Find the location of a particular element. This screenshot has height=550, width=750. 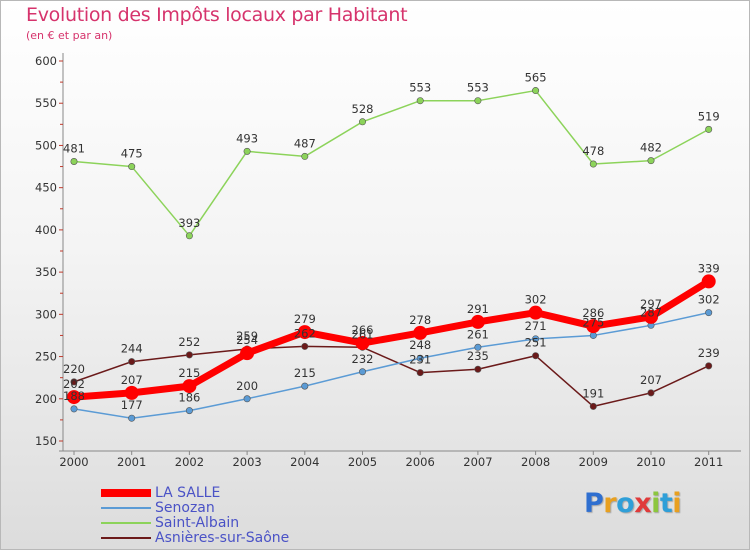

data-label: 191 is located at coordinates (593, 393).